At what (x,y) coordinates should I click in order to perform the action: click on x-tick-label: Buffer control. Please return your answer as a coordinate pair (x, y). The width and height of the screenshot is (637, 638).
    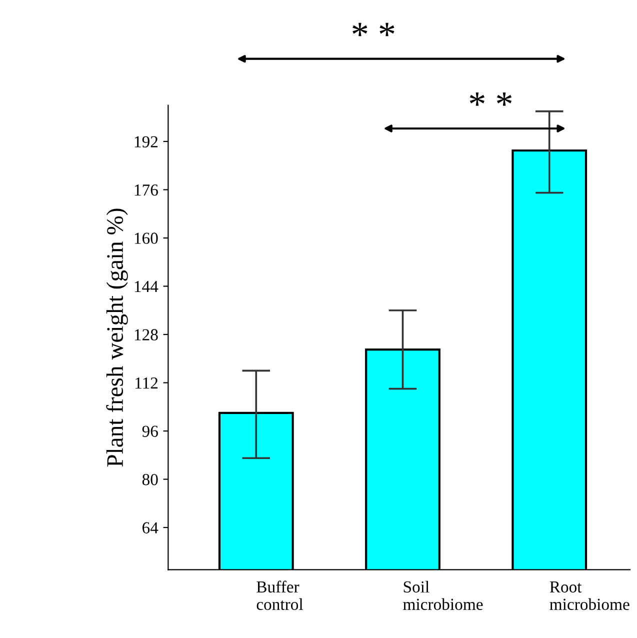
    Looking at the image, I should click on (280, 595).